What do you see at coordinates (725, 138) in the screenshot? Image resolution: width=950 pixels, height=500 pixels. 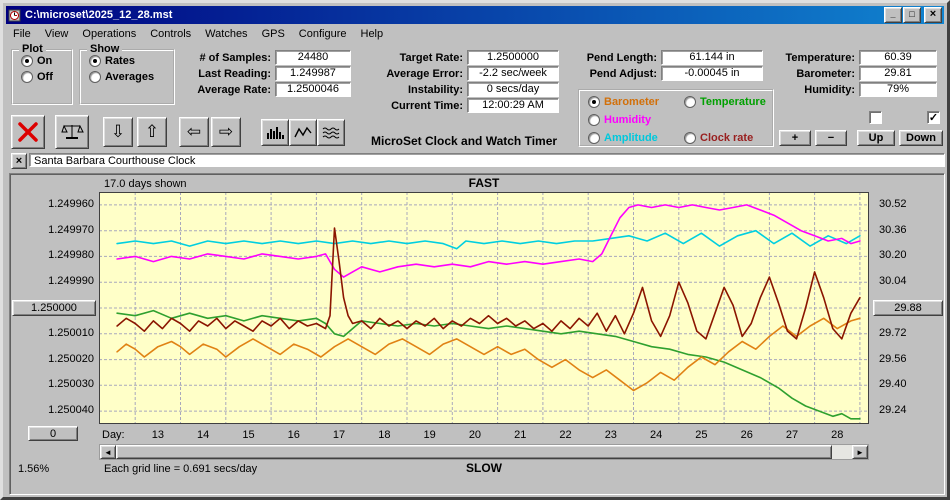 I see `radio-clock-rate: Clock rate` at bounding box center [725, 138].